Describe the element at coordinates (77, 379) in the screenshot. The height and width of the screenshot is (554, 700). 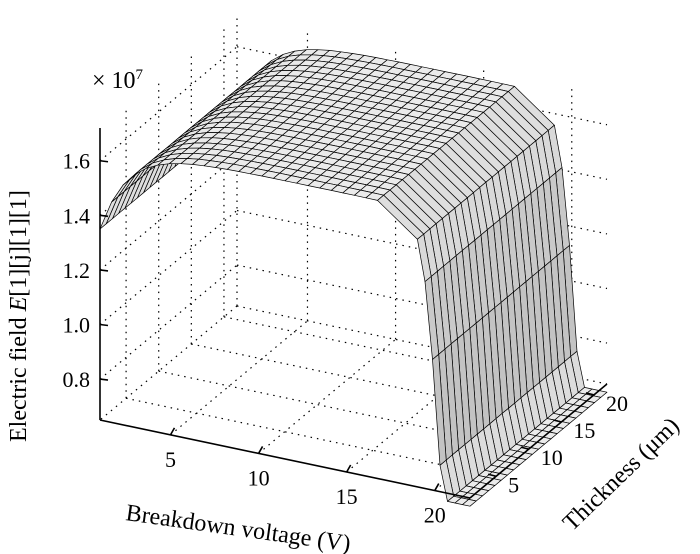
I see `z-tick-label: 0.8` at that location.